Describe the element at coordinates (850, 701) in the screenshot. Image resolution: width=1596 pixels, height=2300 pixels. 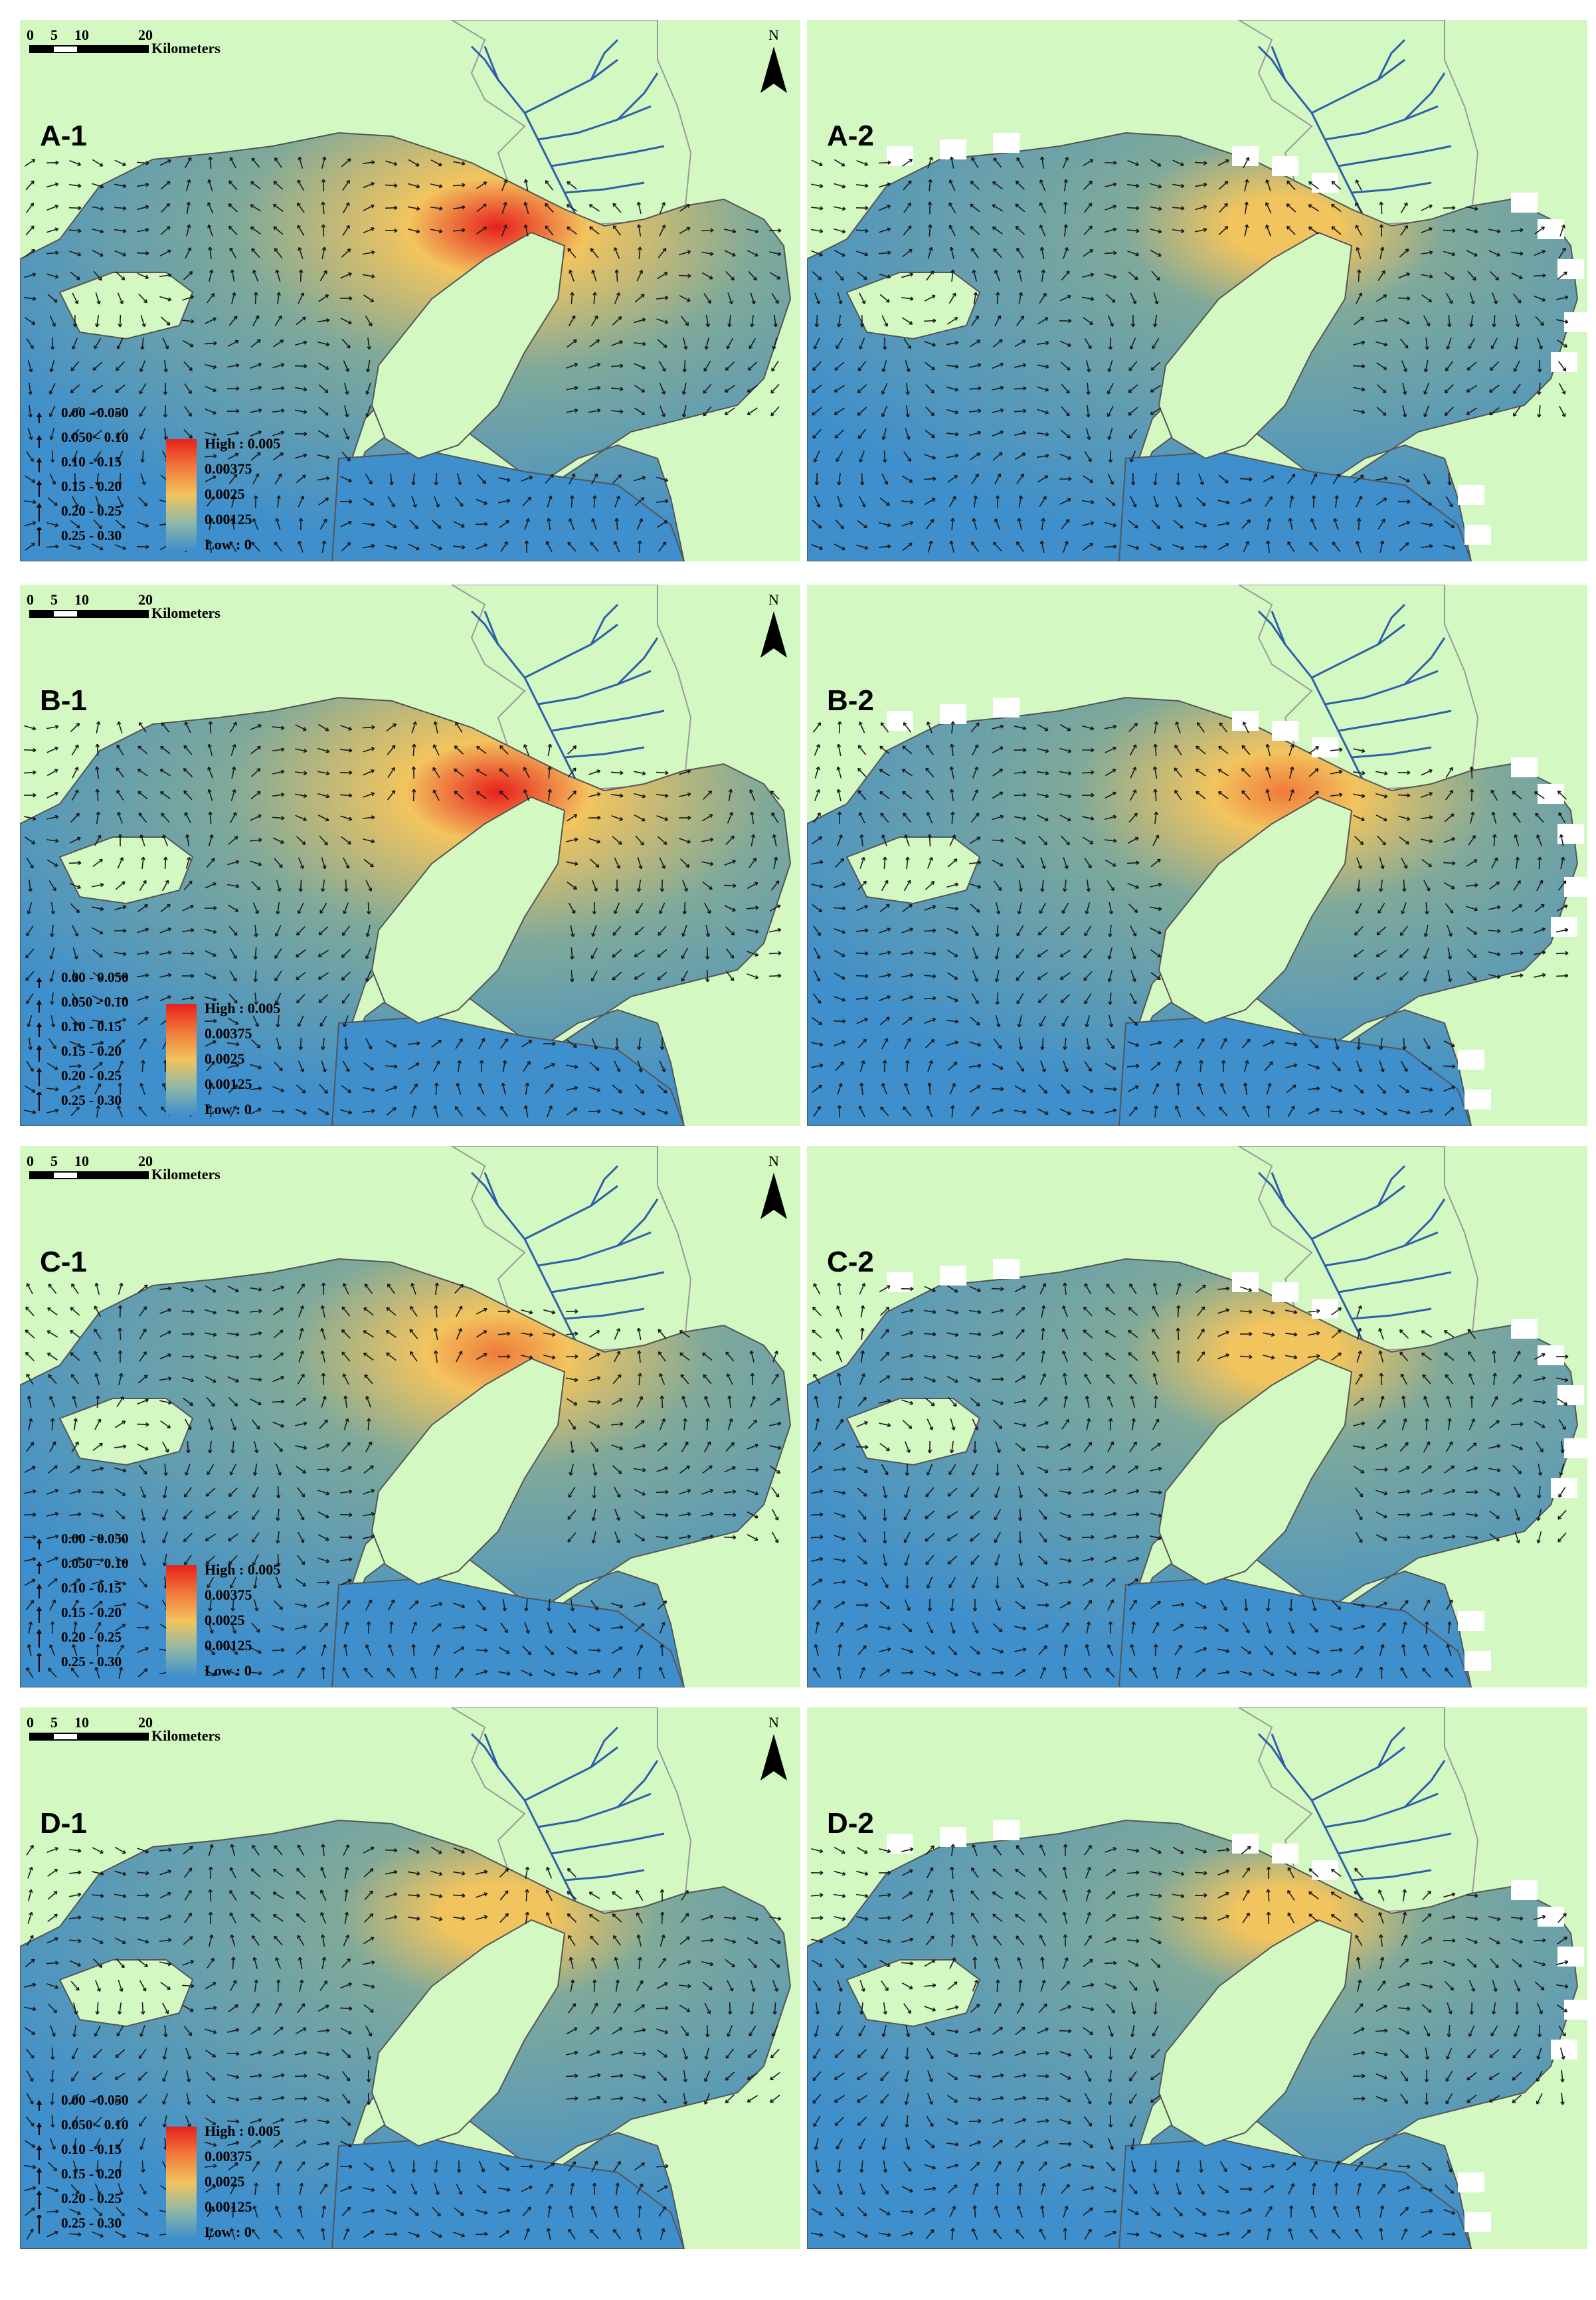
I see `panel-label: B-2` at that location.